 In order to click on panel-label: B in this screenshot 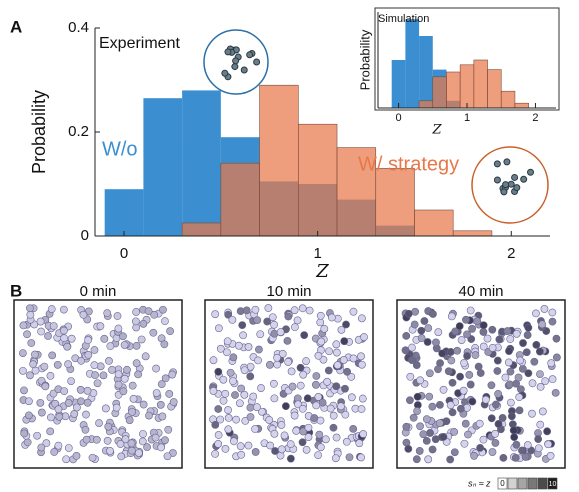, I will do `click(16, 290)`.